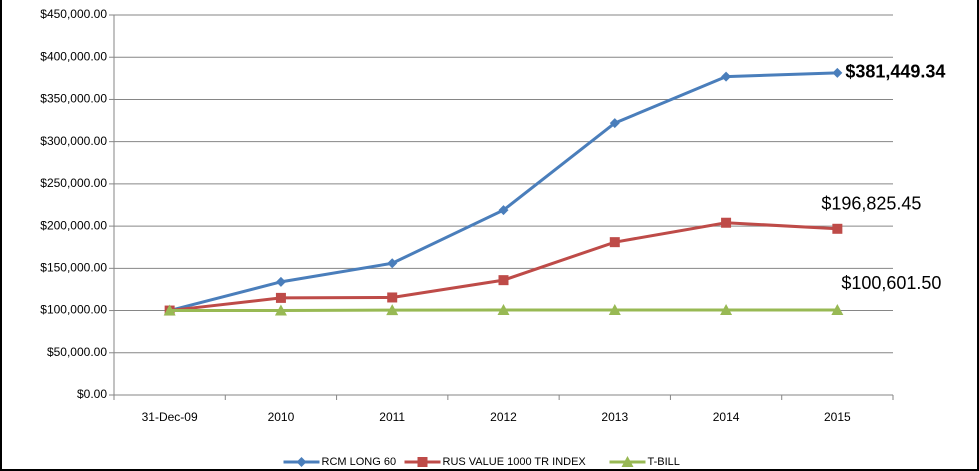 This screenshot has height=471, width=979. Describe the element at coordinates (281, 417) in the screenshot. I see `x-tick-label: 2010` at that location.